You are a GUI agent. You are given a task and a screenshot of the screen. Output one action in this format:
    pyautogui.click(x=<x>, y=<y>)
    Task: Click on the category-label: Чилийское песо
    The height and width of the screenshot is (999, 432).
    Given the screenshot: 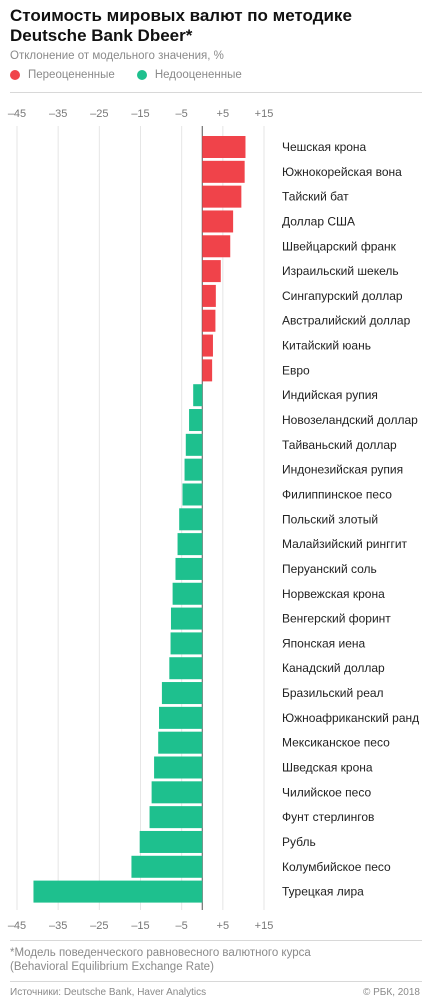 What is the action you would take?
    pyautogui.click(x=326, y=792)
    